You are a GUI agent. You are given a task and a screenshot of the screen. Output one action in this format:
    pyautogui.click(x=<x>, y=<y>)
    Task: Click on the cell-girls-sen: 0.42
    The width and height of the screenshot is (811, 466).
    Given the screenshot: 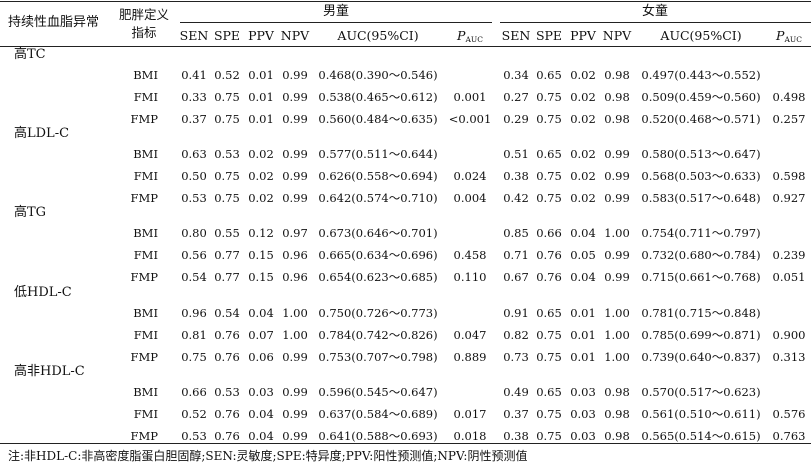 What is the action you would take?
    pyautogui.click(x=516, y=198)
    